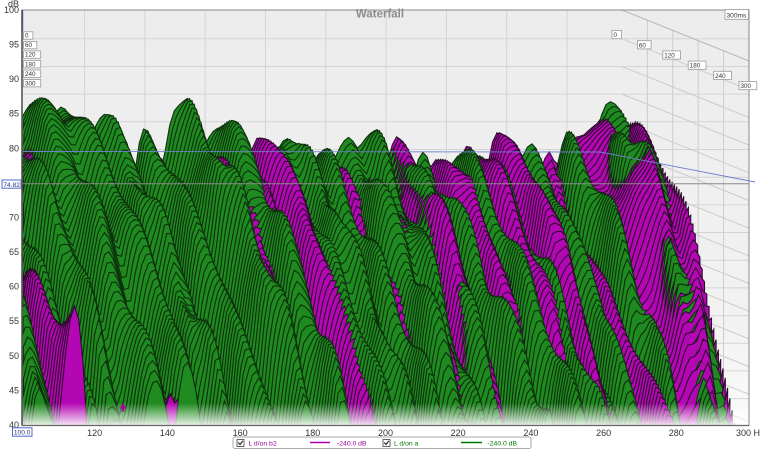  What do you see at coordinates (385, 433) in the screenshot?
I see `svg-text: 200` at bounding box center [385, 433].